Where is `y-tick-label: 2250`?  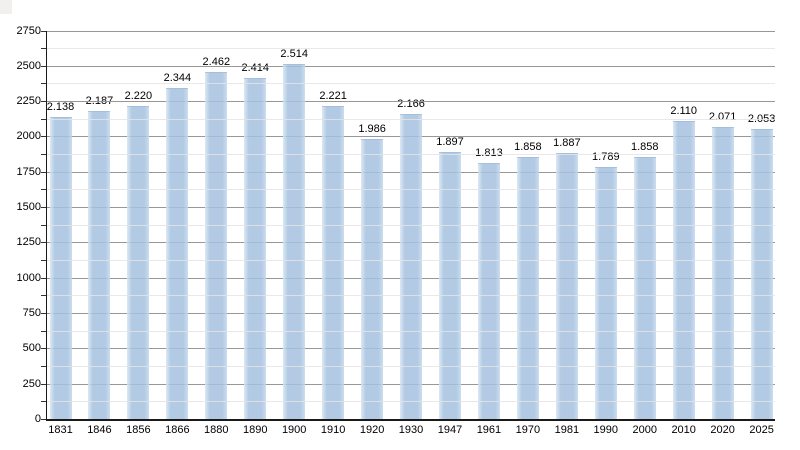 y-tick-label: 2250 is located at coordinates (28, 101).